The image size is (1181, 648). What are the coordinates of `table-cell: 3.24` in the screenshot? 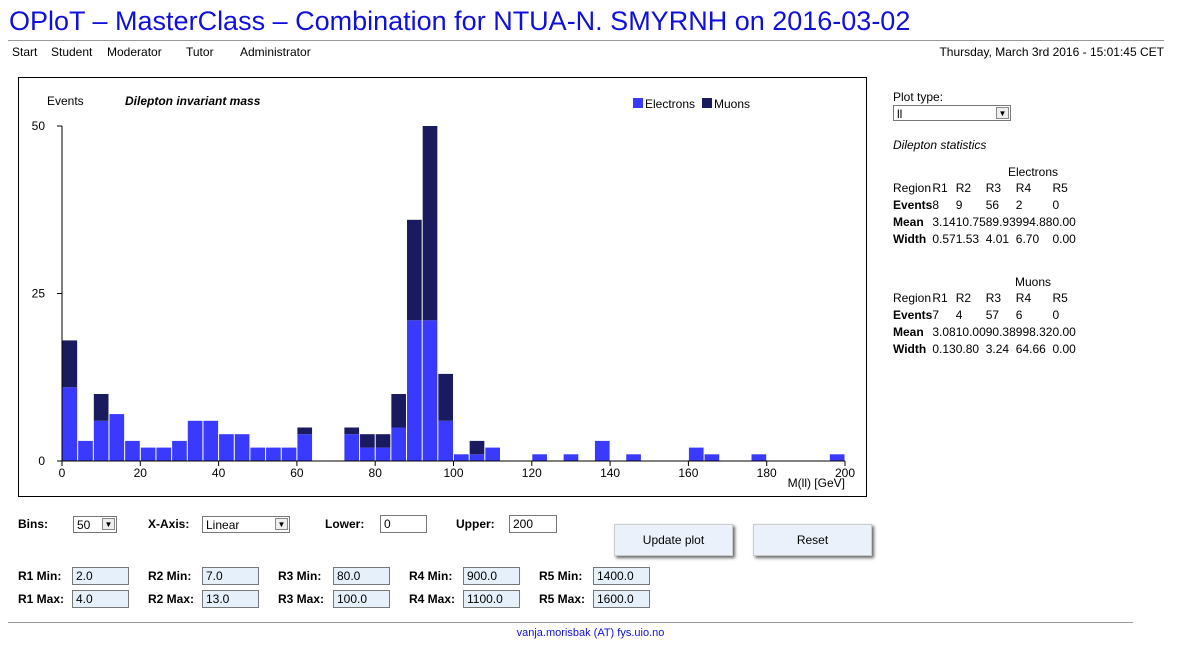 It's located at (997, 348).